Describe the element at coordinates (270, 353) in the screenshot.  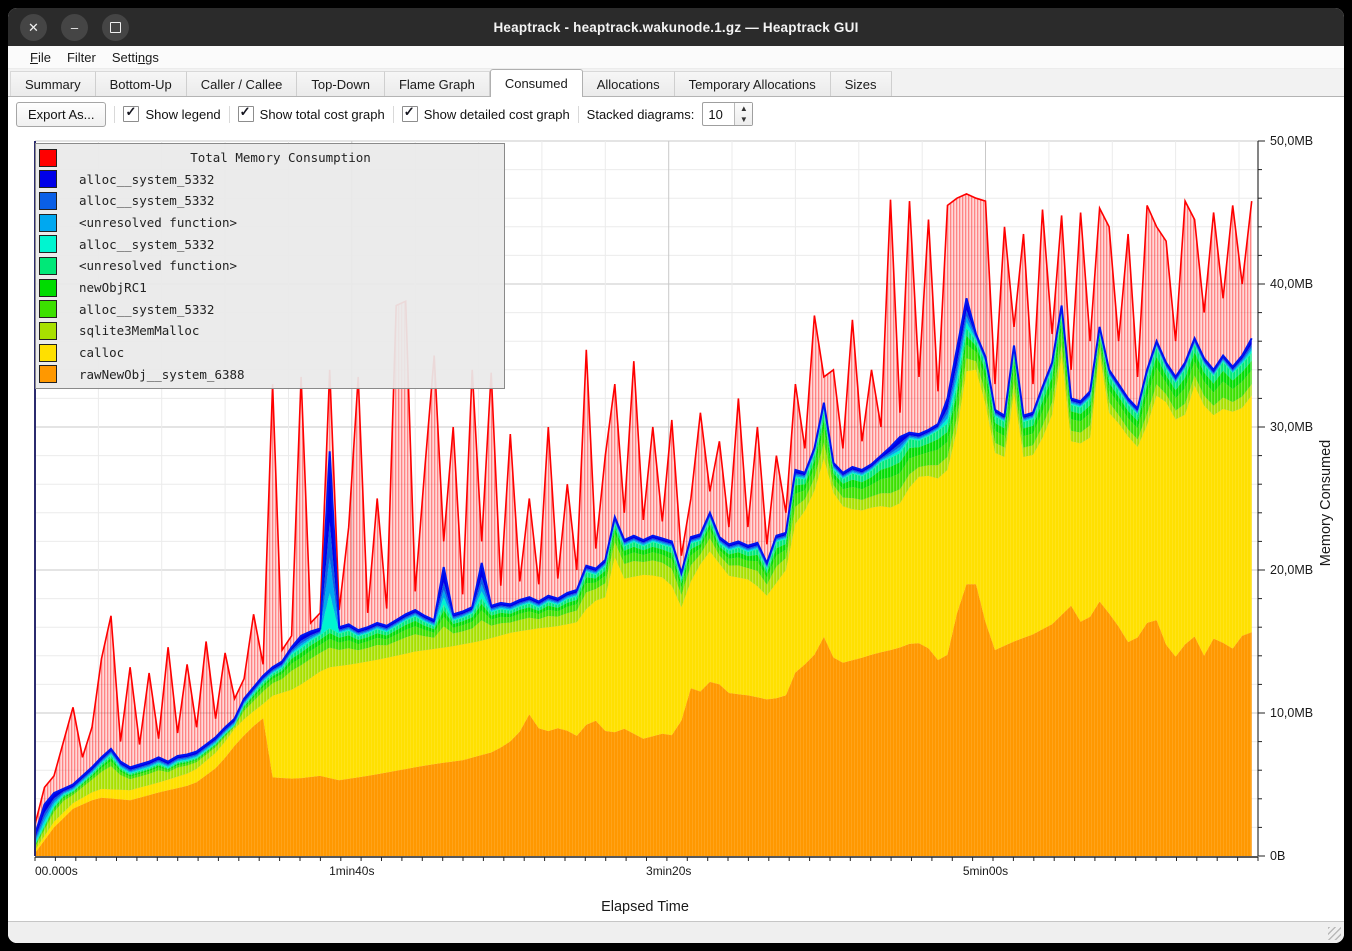
I see `legend-item: calloc` at that location.